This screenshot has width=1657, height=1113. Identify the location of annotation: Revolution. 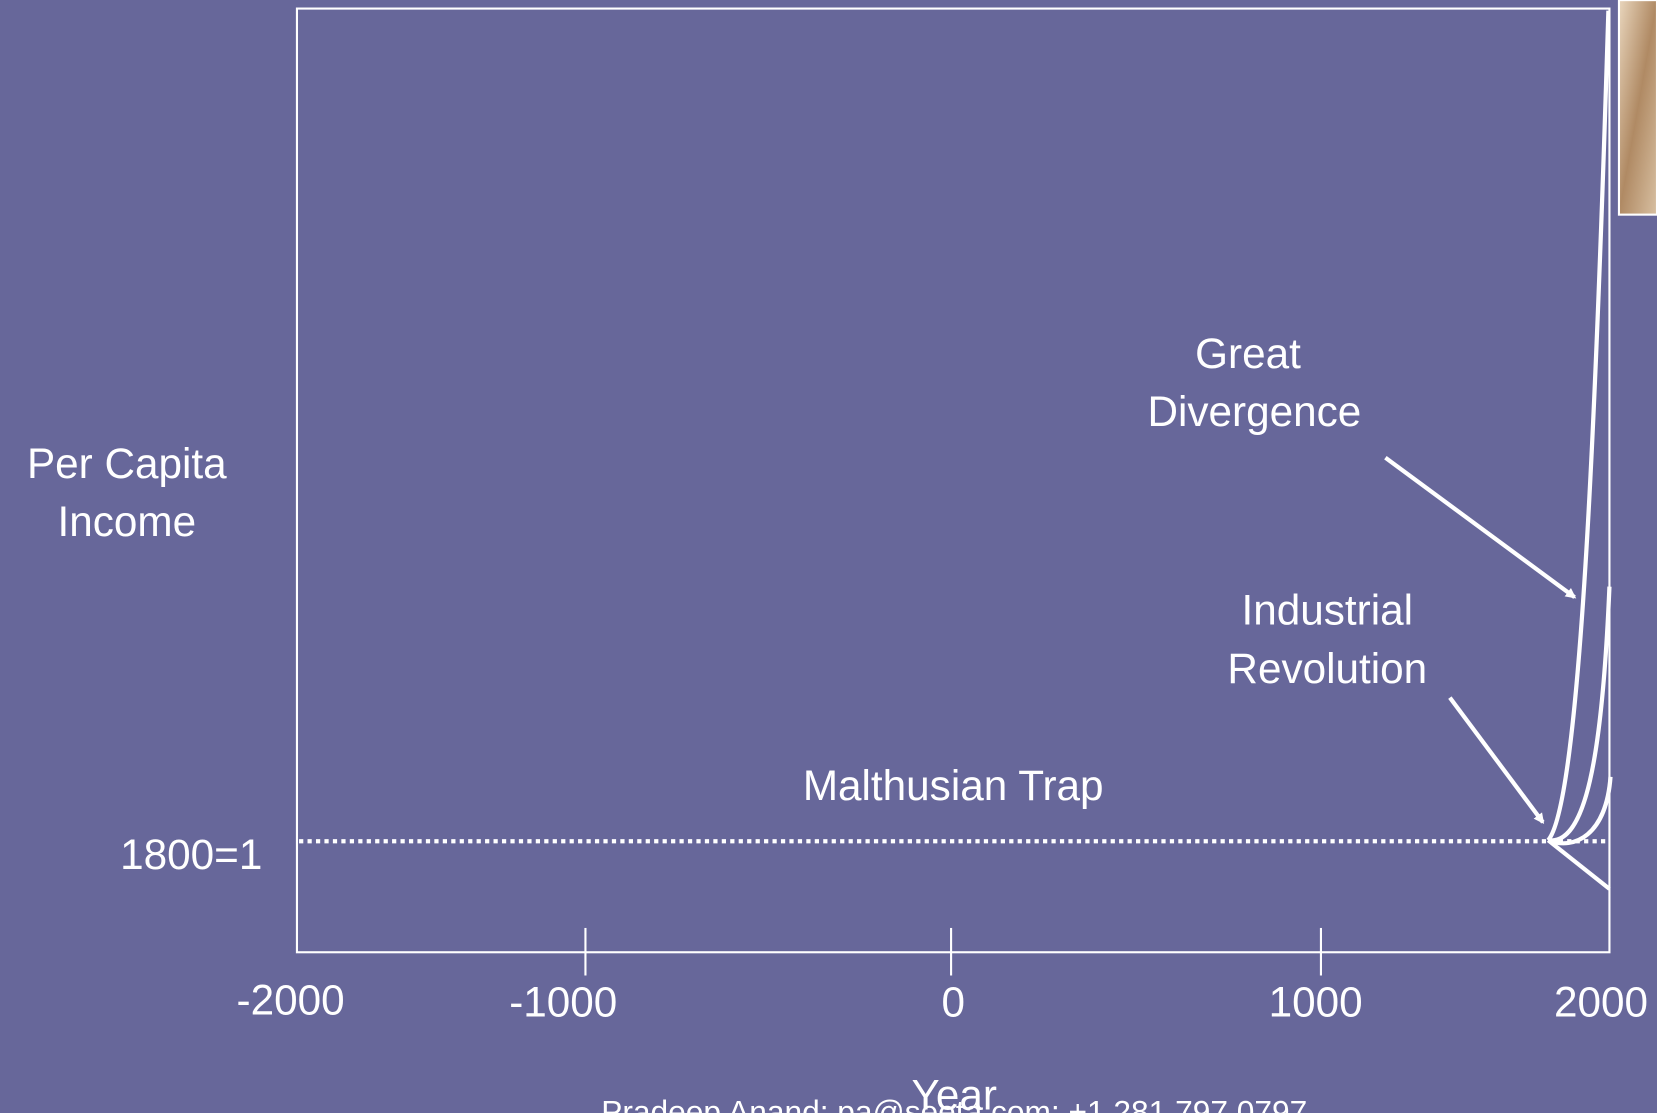
(1327, 668).